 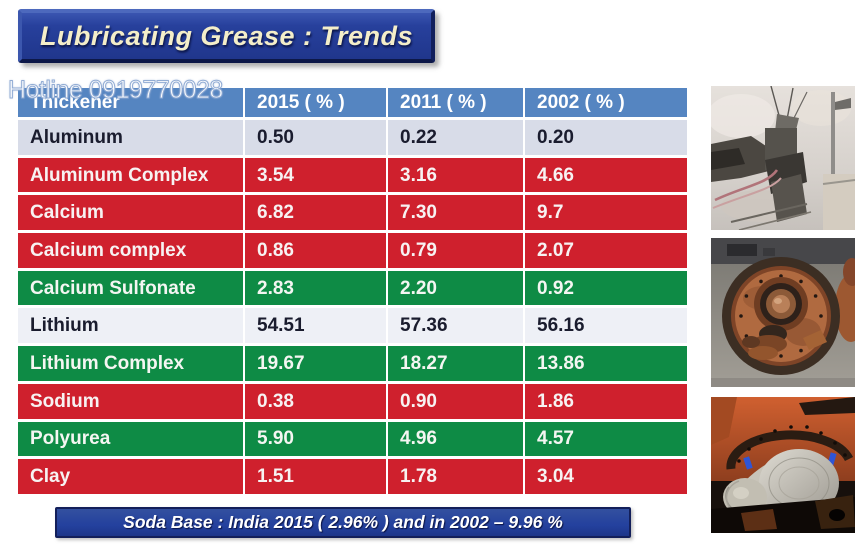 What do you see at coordinates (606, 214) in the screenshot?
I see `cell-2002: 9.7` at bounding box center [606, 214].